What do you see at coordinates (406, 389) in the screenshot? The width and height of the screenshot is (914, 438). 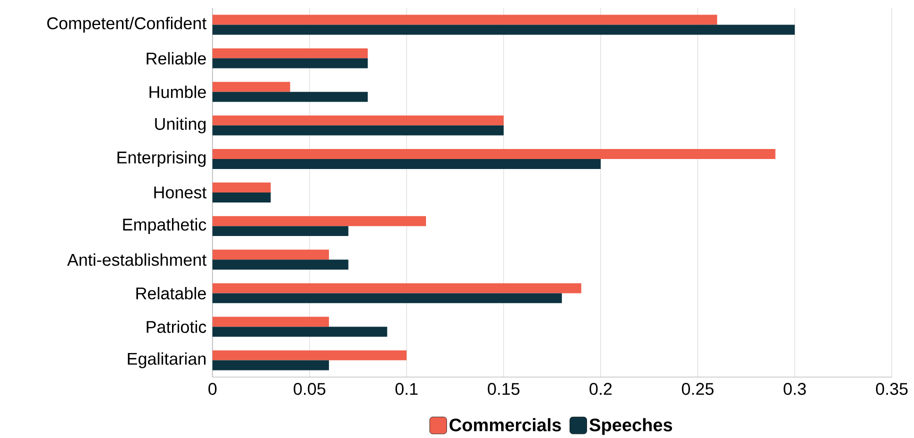 I see `x-tick-label: 0.1` at bounding box center [406, 389].